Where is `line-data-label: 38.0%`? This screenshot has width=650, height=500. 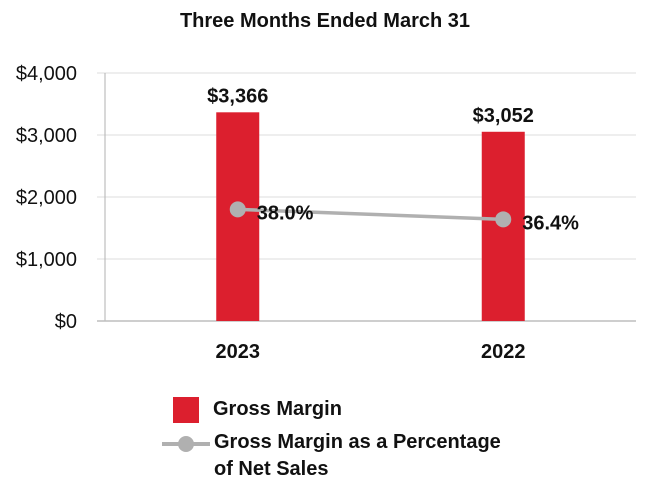
line-data-label: 38.0% is located at coordinates (285, 213).